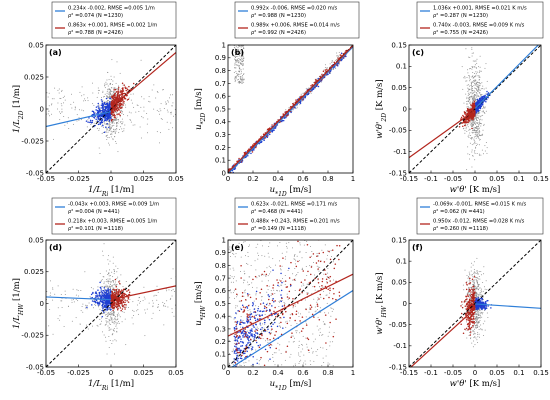  I want to click on x-tick-label: 1, so click(353, 179).